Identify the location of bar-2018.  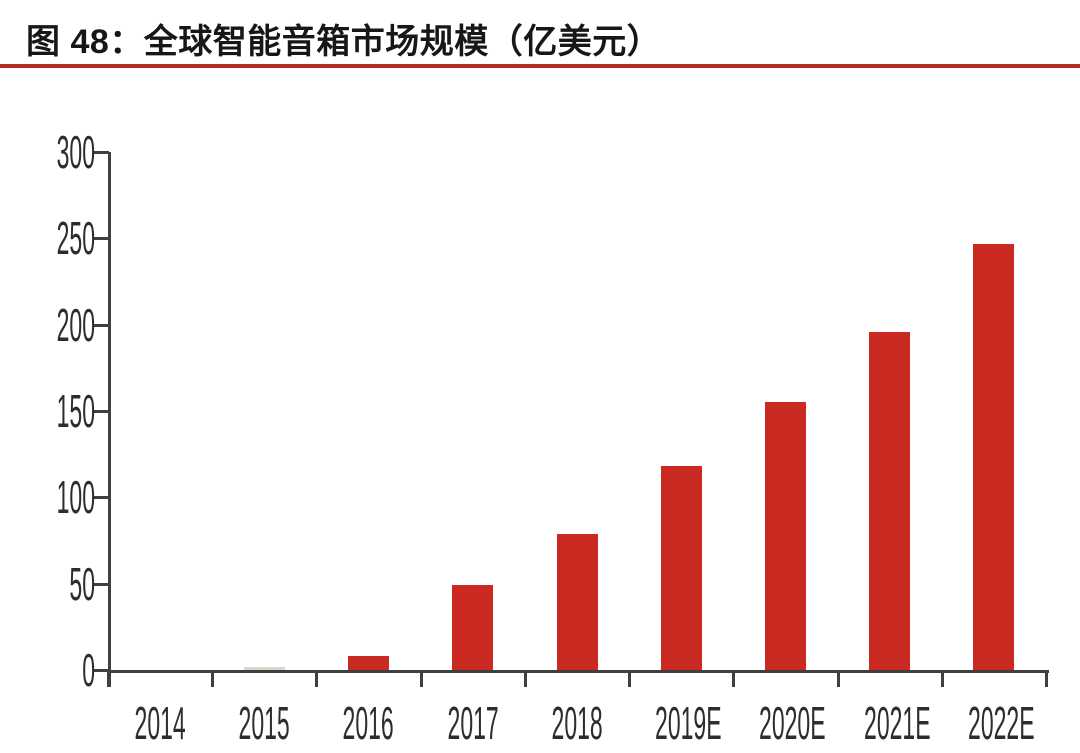
(577, 602).